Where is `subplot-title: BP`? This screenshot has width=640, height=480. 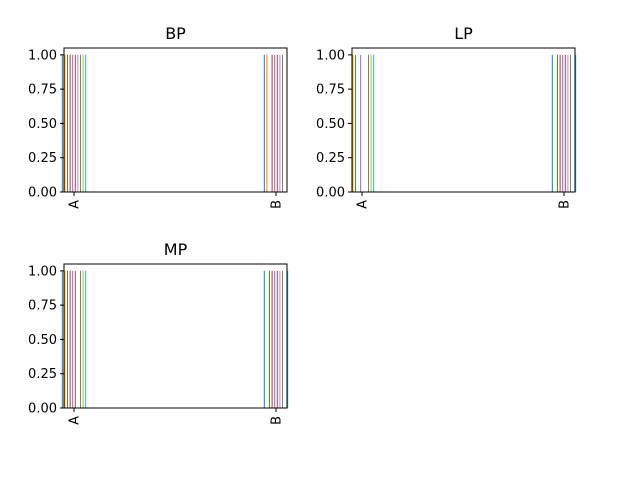 subplot-title: BP is located at coordinates (175, 33).